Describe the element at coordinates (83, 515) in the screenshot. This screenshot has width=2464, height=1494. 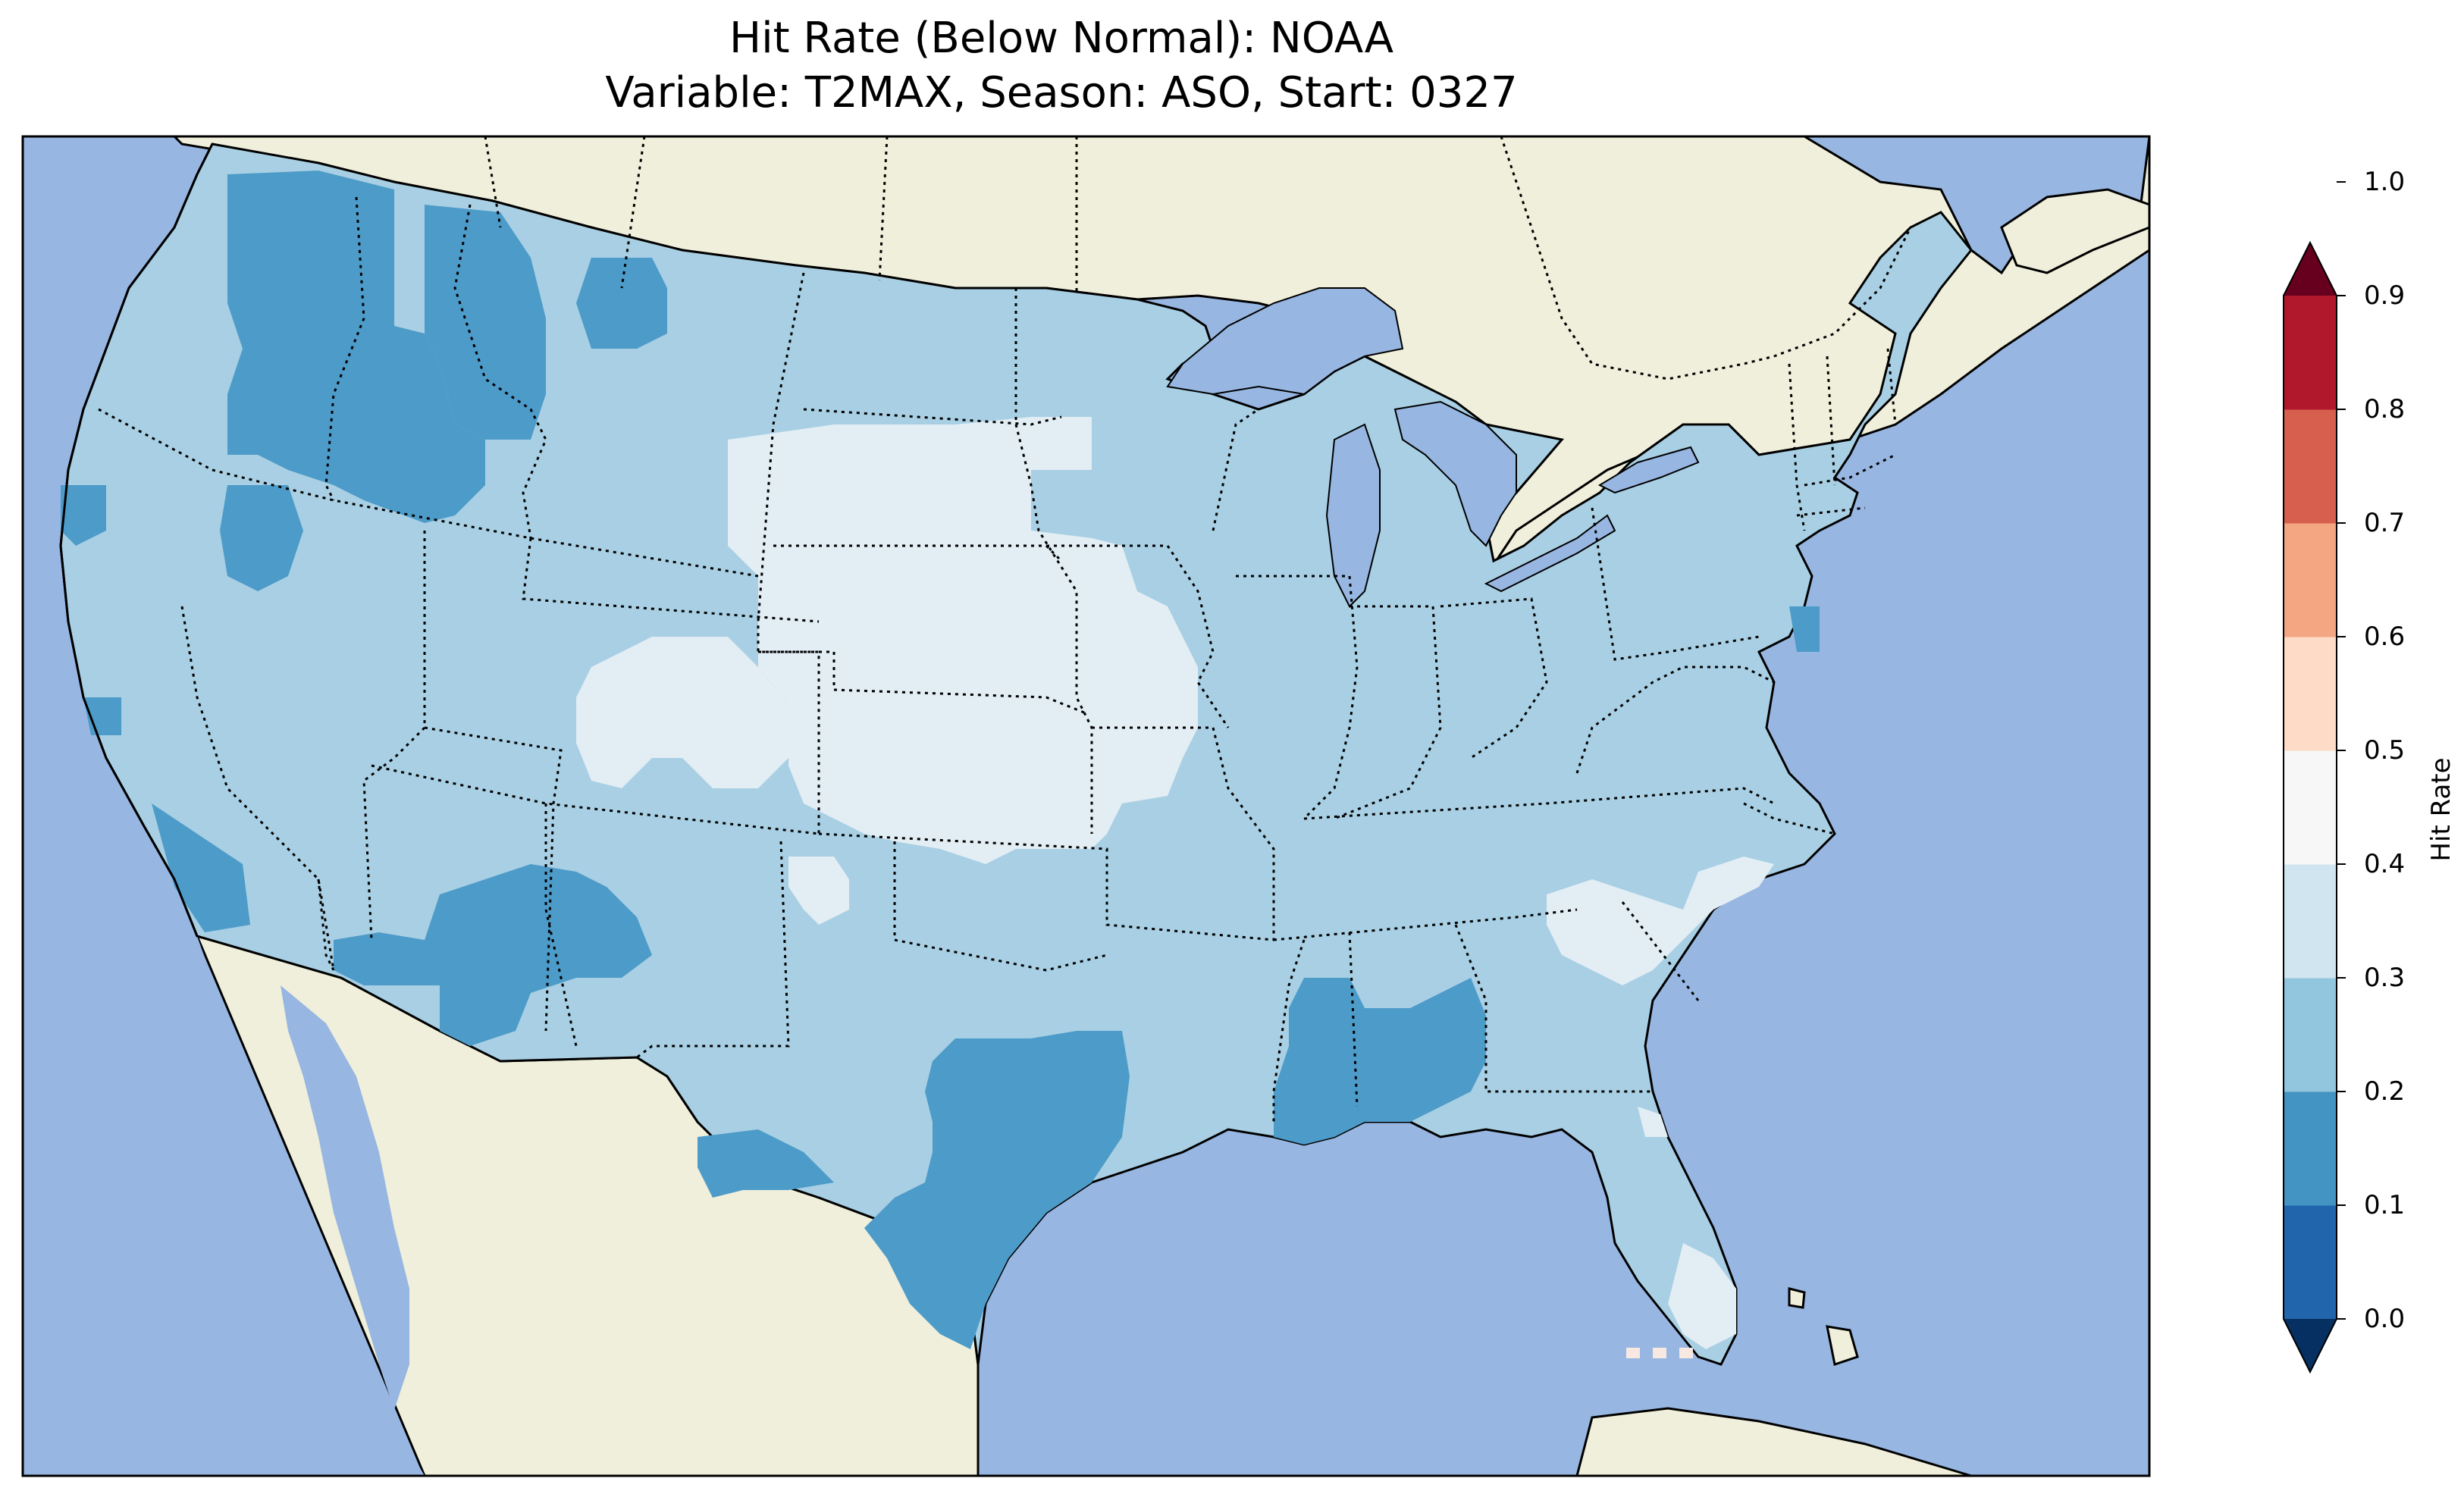
I see `hitrate-0.2-0.3-patch-calcoast` at that location.